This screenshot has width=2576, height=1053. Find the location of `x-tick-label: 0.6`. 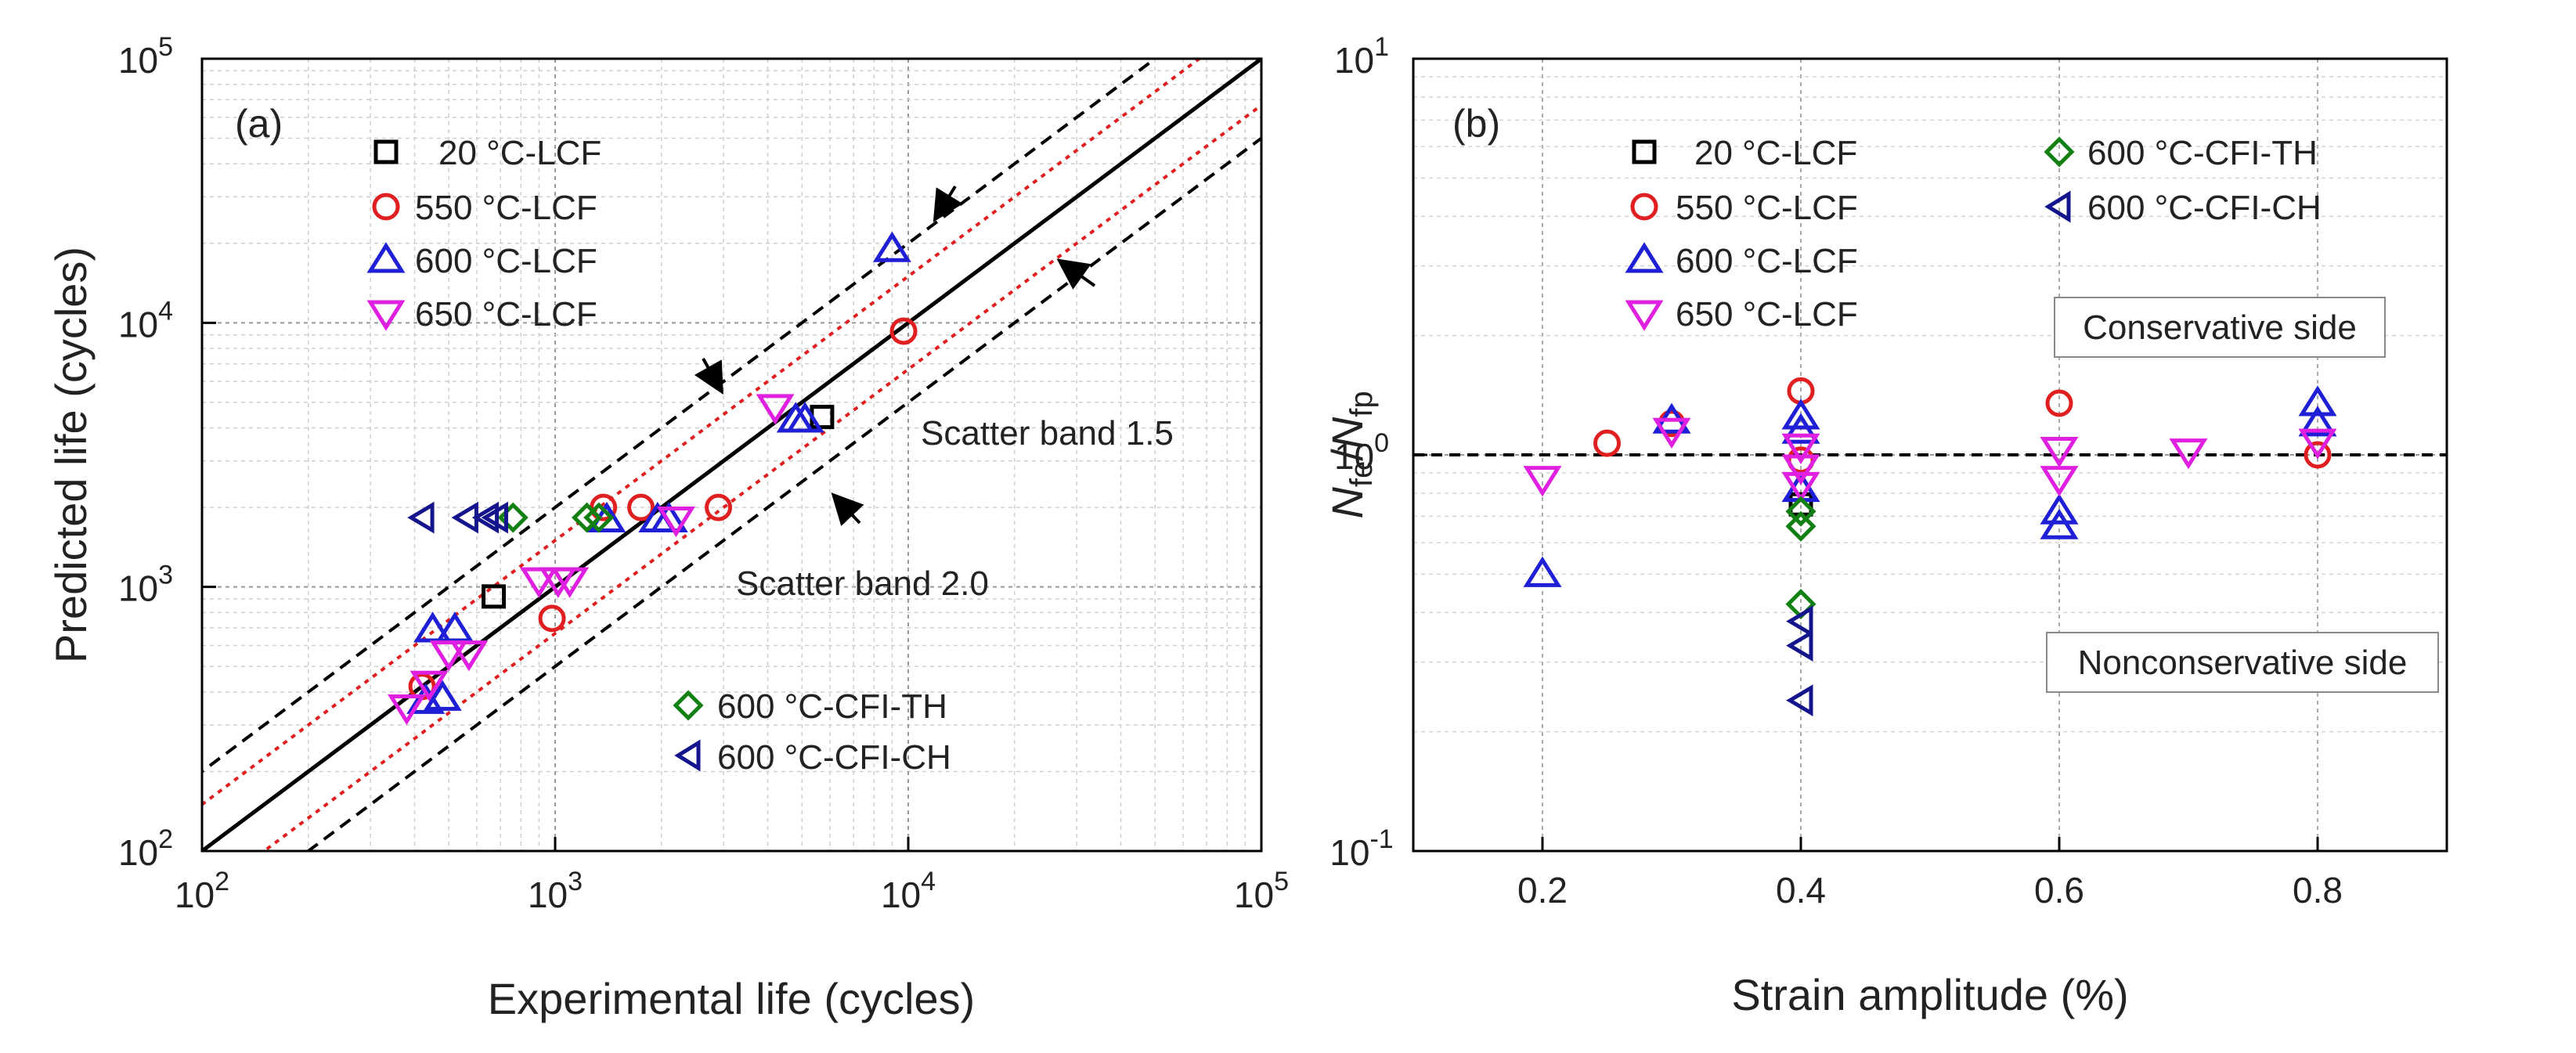

x-tick-label: 0.6 is located at coordinates (2059, 891).